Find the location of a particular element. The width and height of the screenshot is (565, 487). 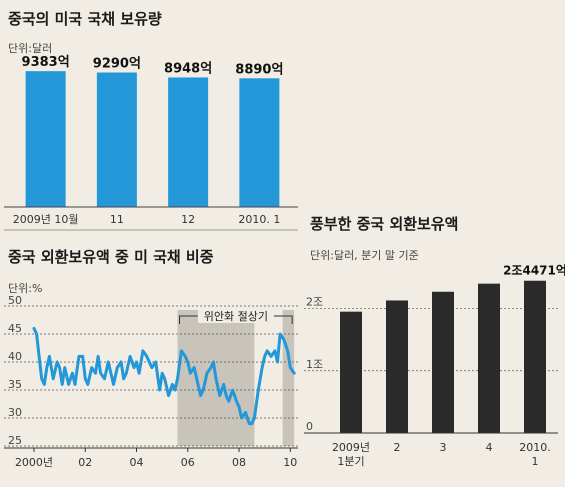

share-xtick-label: 08 is located at coordinates (239, 462).